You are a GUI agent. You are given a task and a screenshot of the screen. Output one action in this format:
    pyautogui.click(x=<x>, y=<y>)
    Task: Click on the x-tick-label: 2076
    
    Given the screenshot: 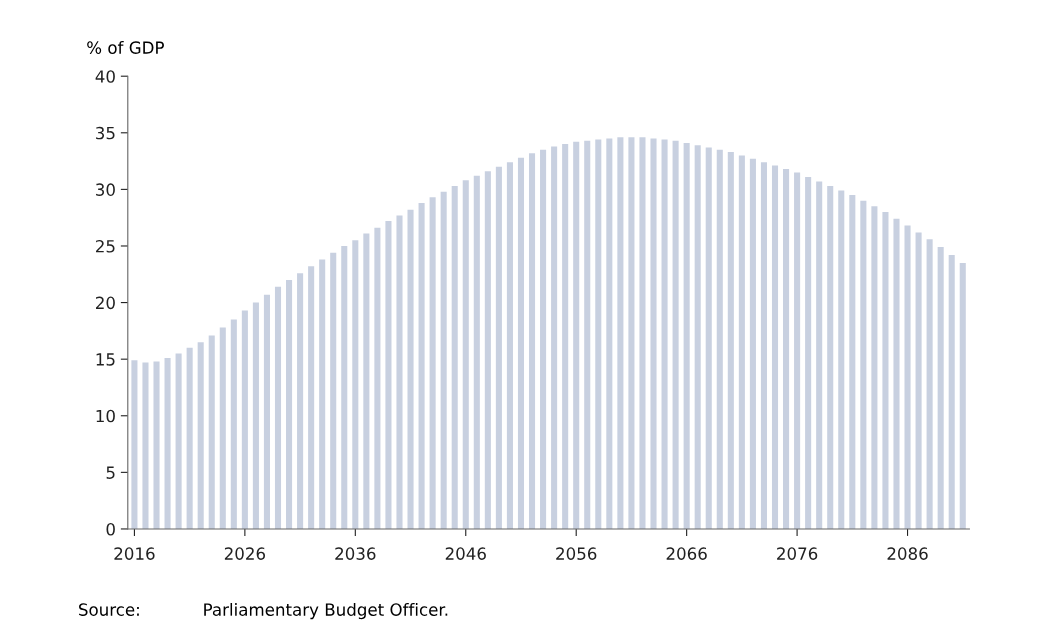 What is the action you would take?
    pyautogui.click(x=797, y=553)
    